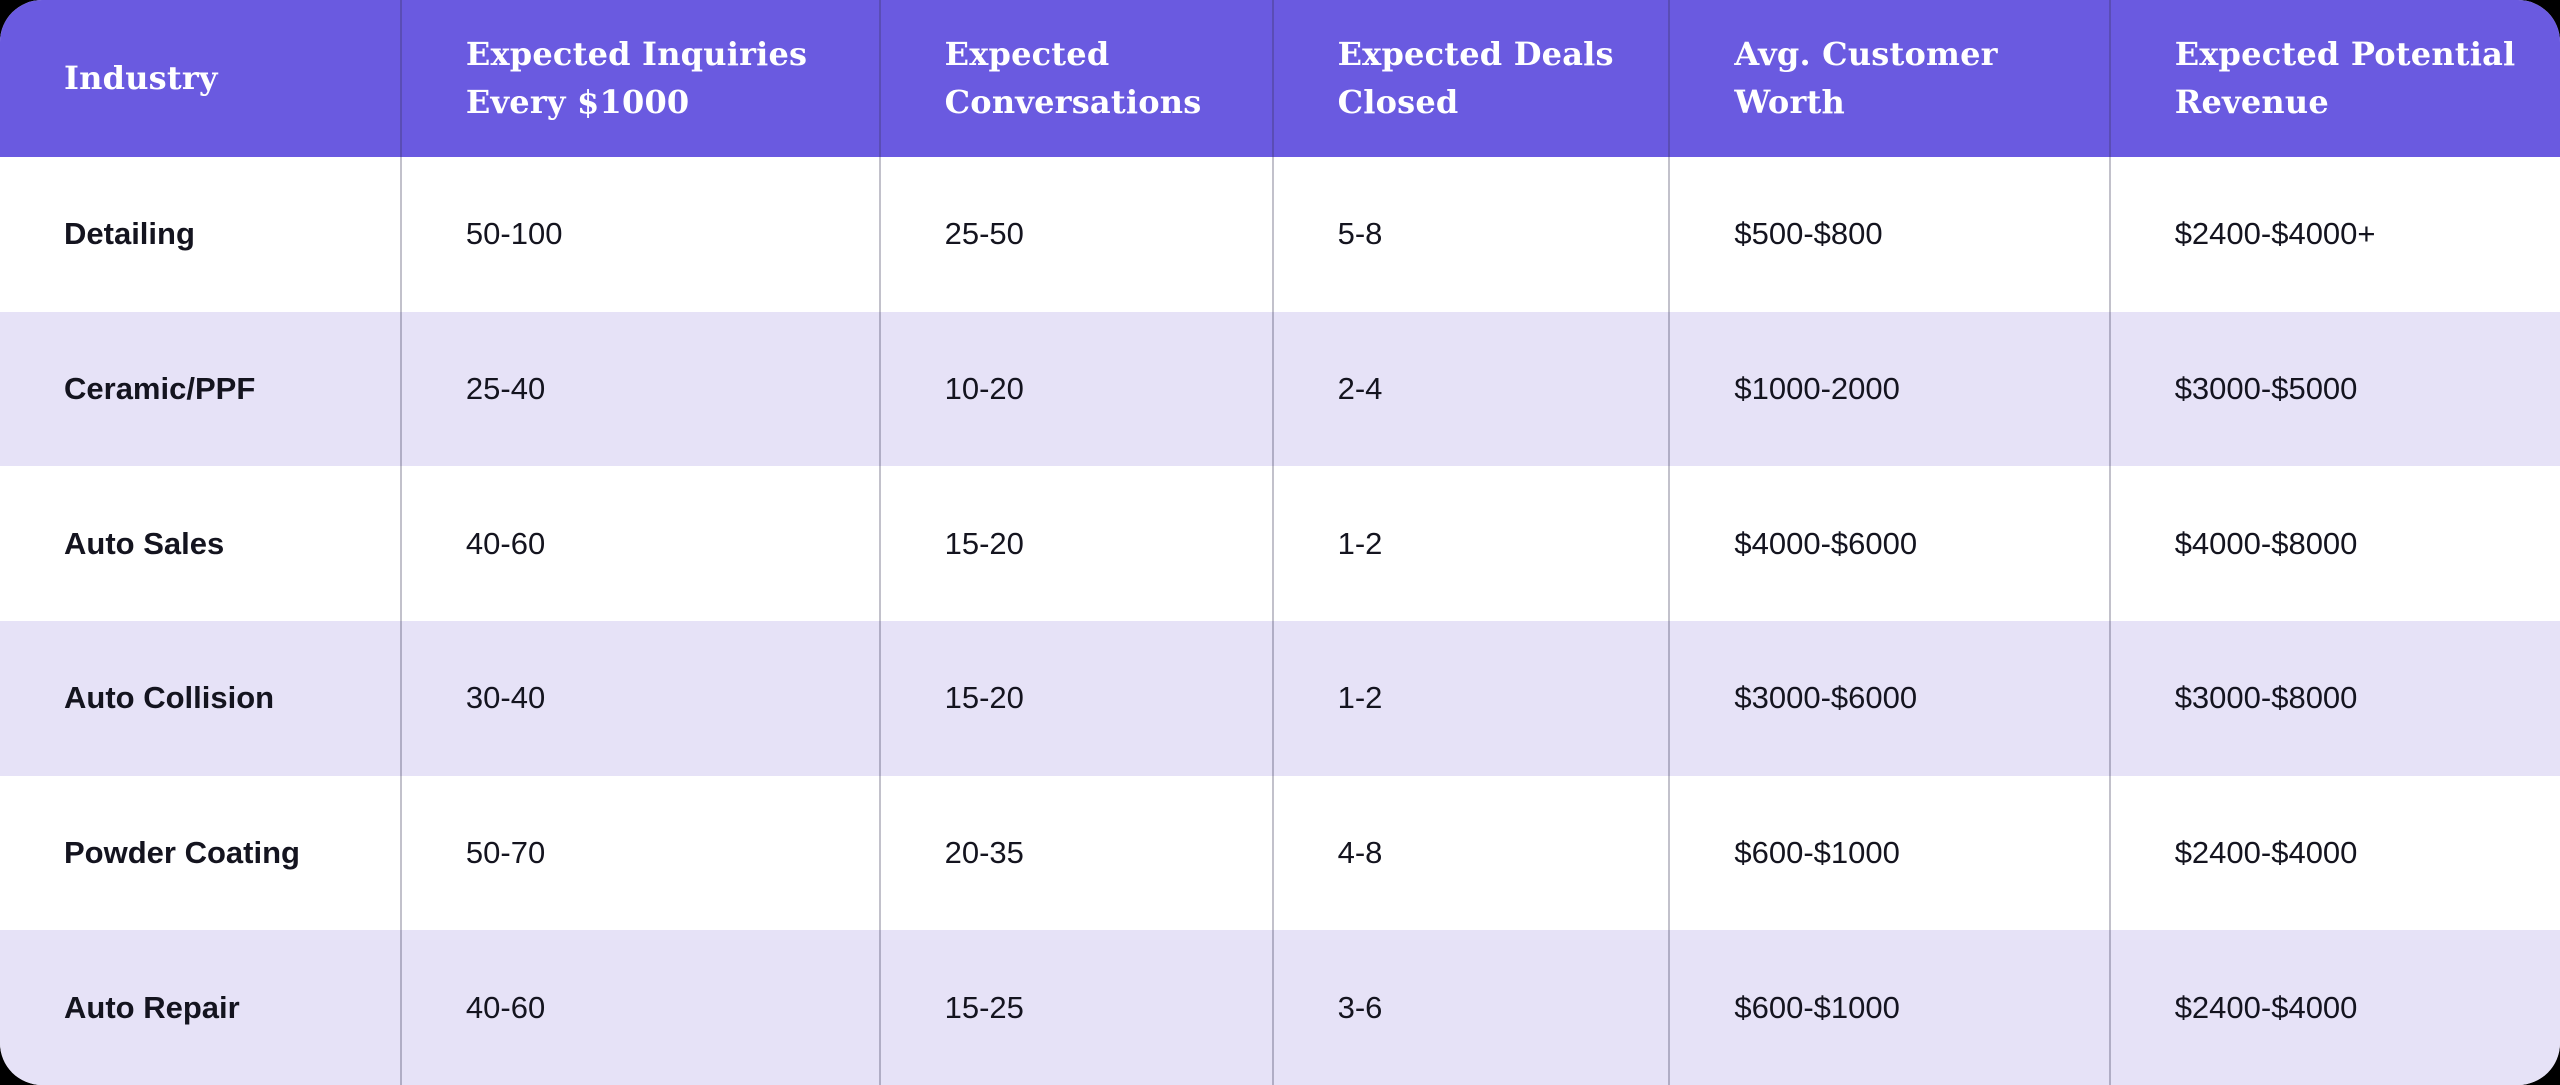  Describe the element at coordinates (2266, 543) in the screenshot. I see `cell-potential-revenue: $4000-$8000` at that location.